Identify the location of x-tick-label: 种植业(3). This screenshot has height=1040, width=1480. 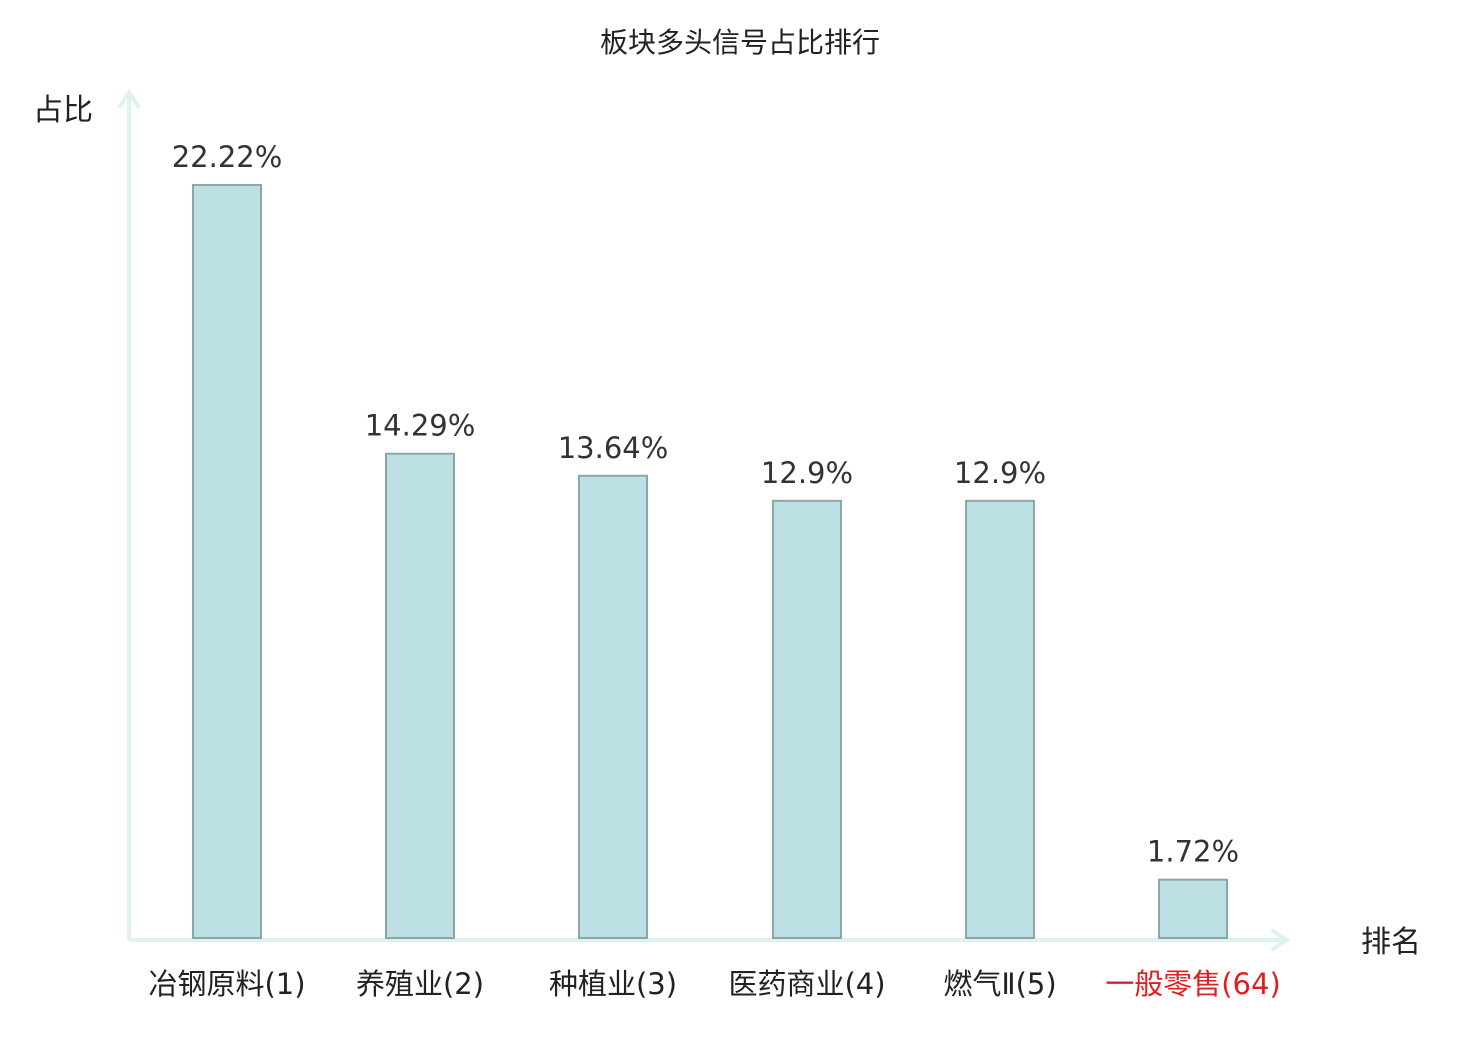
(613, 984).